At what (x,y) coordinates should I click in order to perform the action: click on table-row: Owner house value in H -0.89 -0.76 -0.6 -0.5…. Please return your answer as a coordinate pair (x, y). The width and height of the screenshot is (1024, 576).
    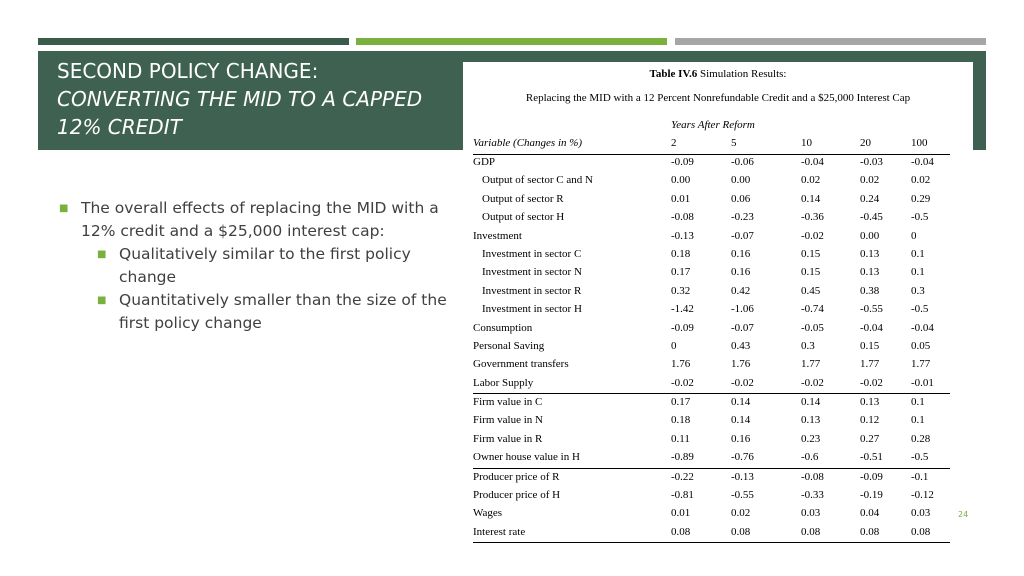
    Looking at the image, I should click on (711, 458).